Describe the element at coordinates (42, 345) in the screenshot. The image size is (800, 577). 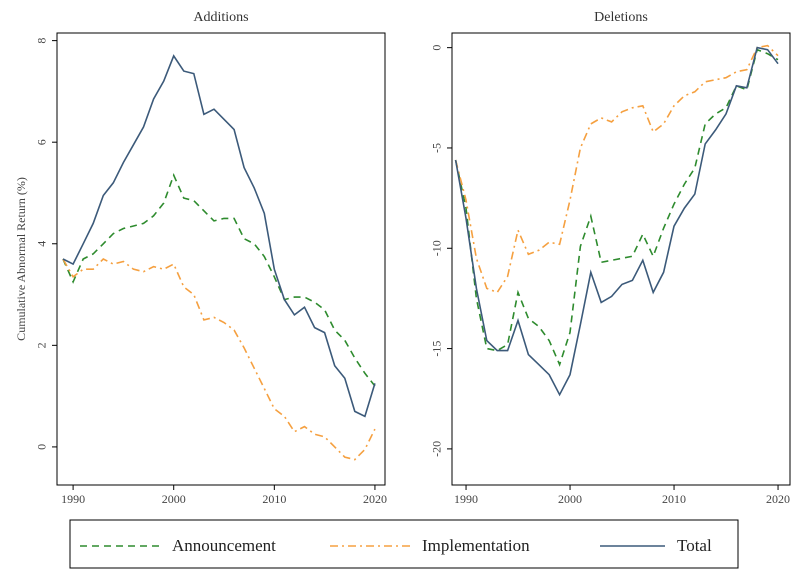
I see `y-tick-label: 2` at that location.